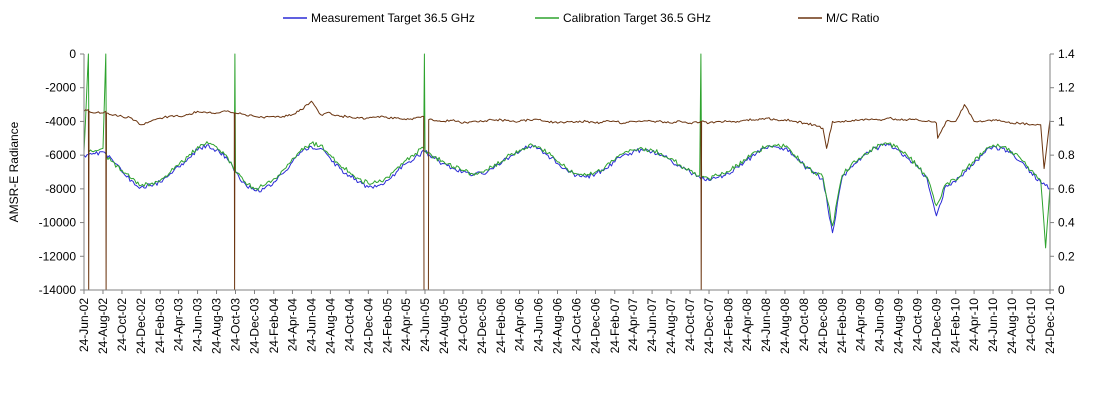  Describe the element at coordinates (60, 121) in the screenshot. I see `left-tick-label: -4000` at that location.